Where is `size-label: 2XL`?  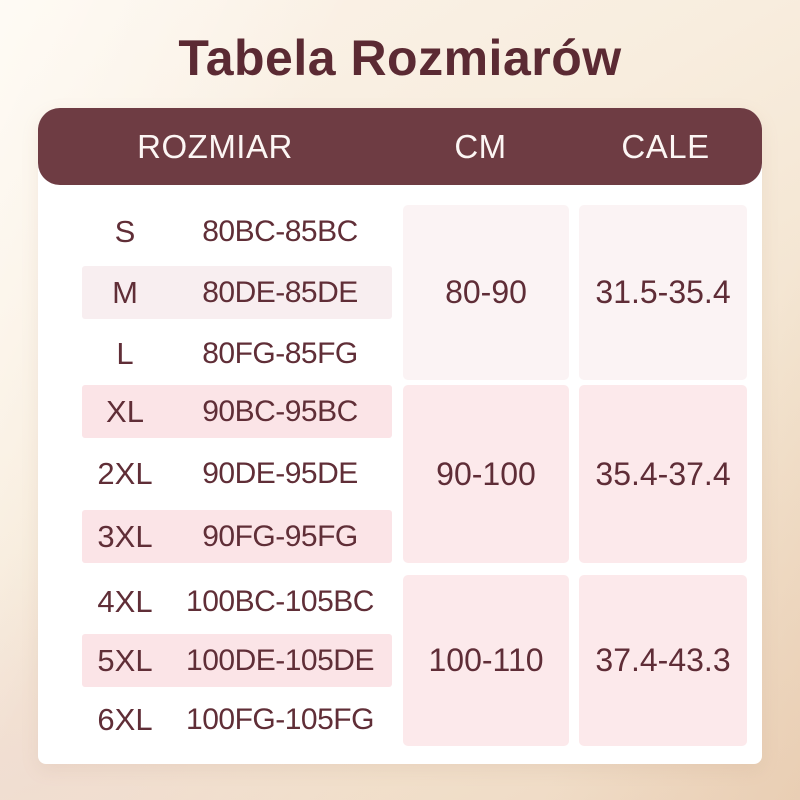 size-label: 2XL is located at coordinates (125, 473).